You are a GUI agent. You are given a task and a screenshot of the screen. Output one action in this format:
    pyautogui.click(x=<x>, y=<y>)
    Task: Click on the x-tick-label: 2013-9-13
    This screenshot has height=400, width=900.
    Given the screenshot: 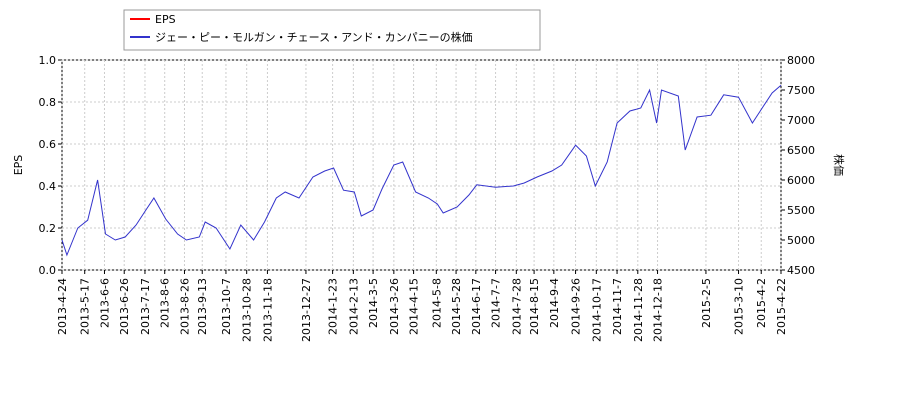 What is the action you would take?
    pyautogui.click(x=202, y=306)
    